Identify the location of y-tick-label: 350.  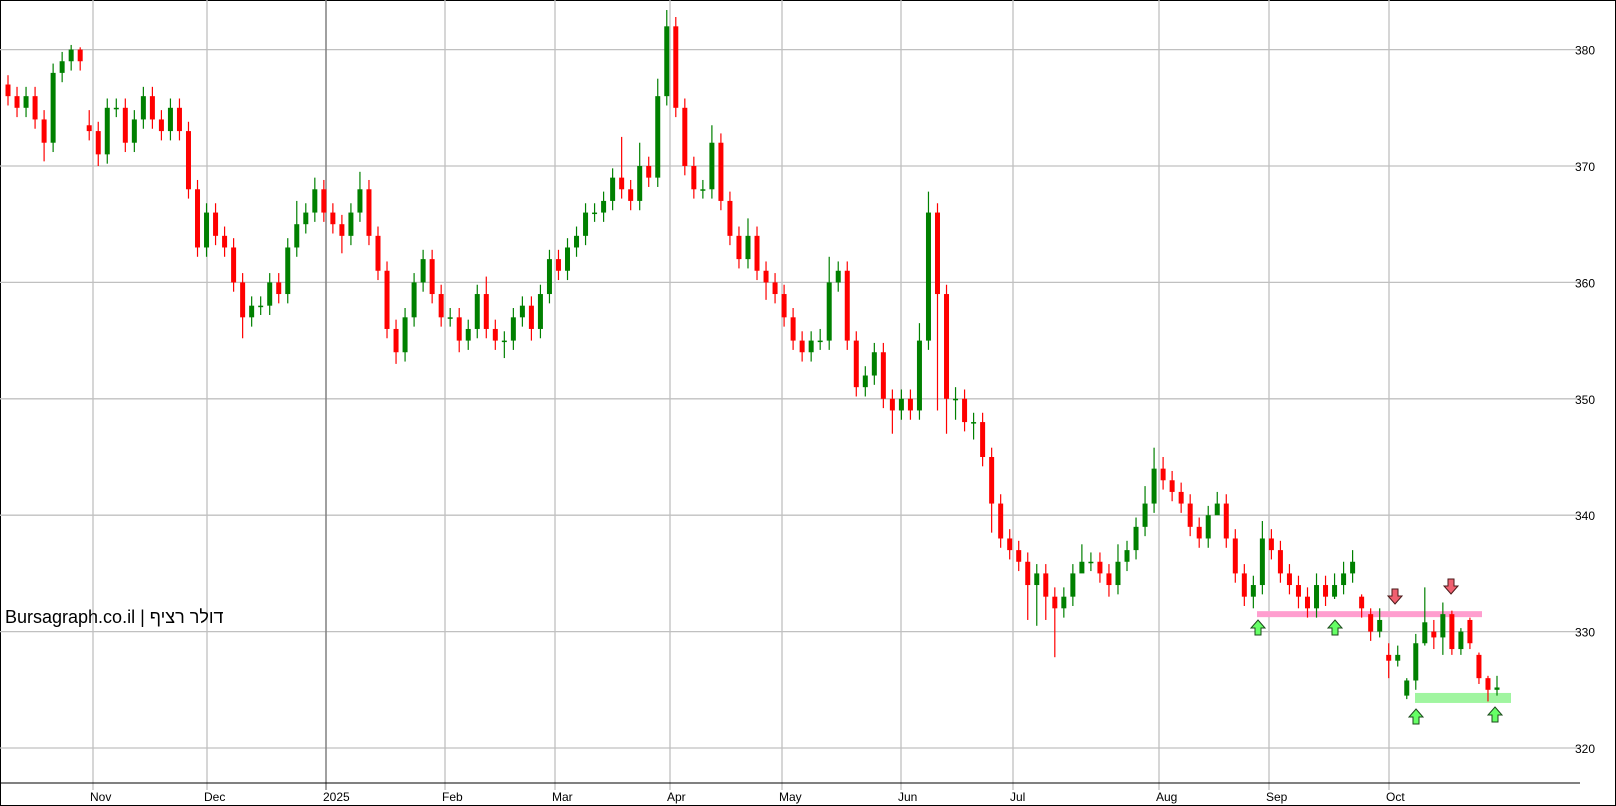
(1585, 400).